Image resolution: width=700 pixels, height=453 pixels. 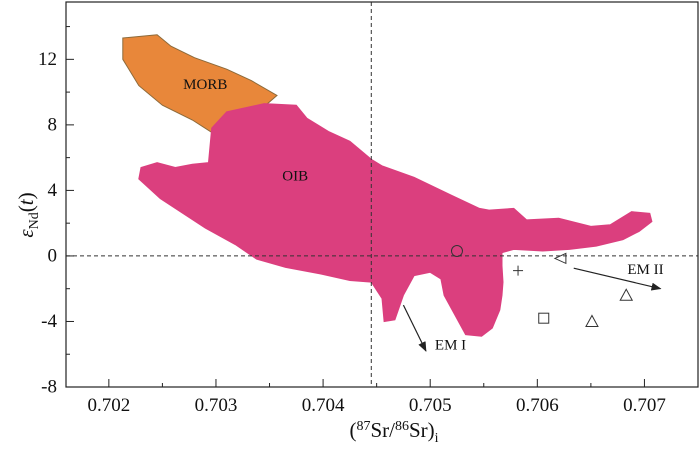 What do you see at coordinates (363, 426) in the screenshot?
I see `x-axis-title-part: 87` at bounding box center [363, 426].